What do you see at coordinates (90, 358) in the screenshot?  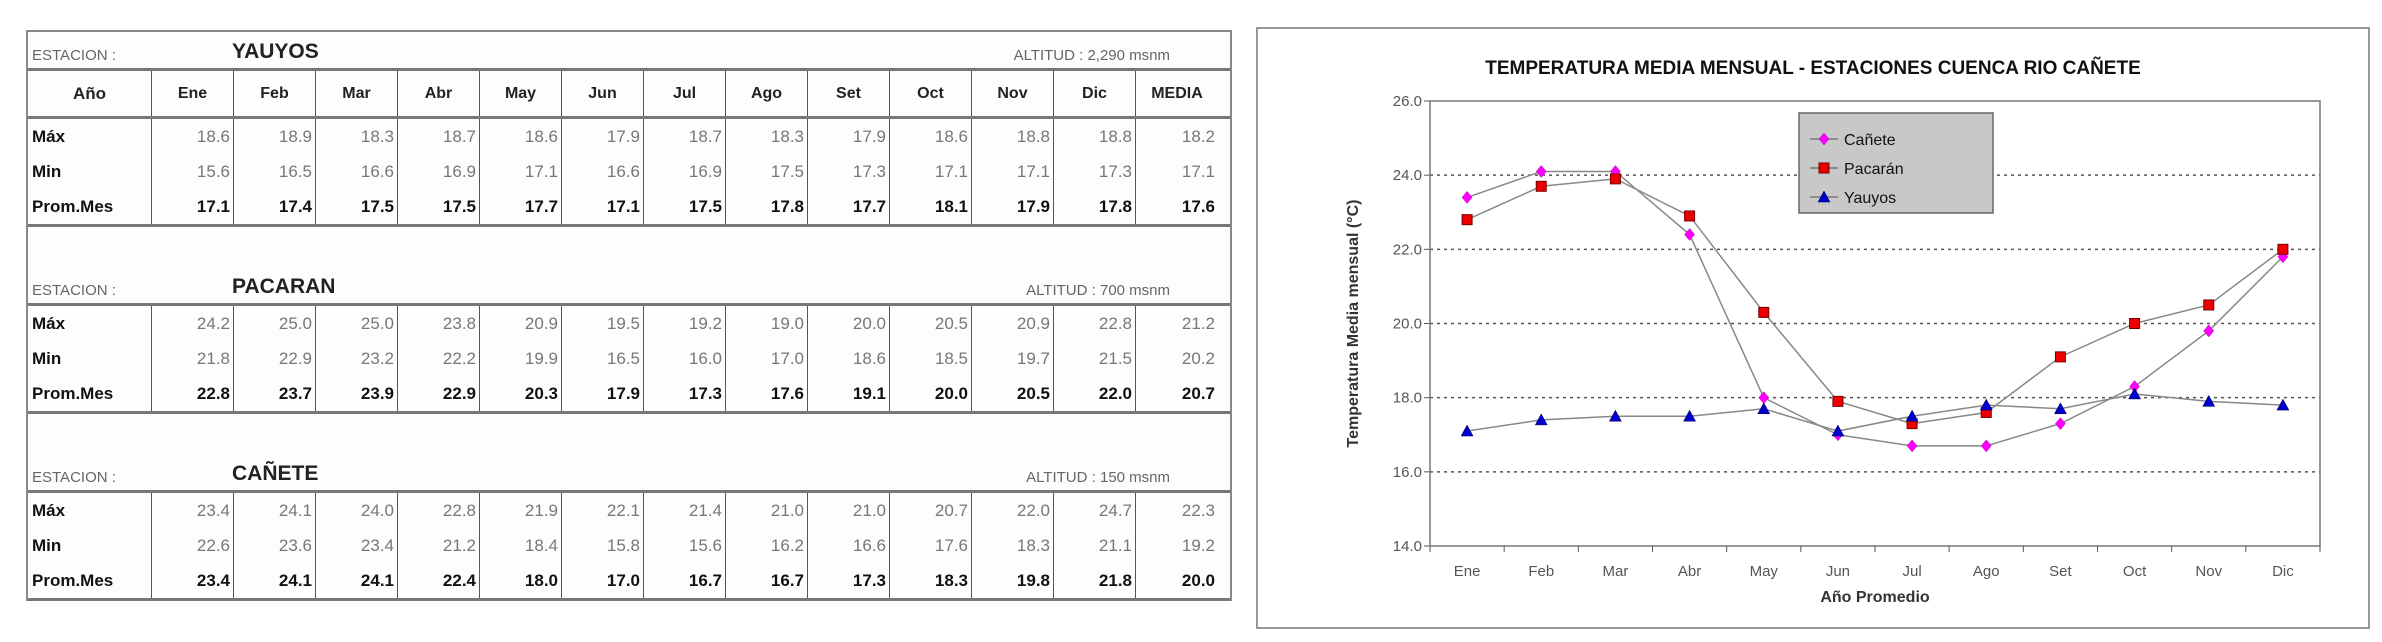 I see `row-label: Min` at bounding box center [90, 358].